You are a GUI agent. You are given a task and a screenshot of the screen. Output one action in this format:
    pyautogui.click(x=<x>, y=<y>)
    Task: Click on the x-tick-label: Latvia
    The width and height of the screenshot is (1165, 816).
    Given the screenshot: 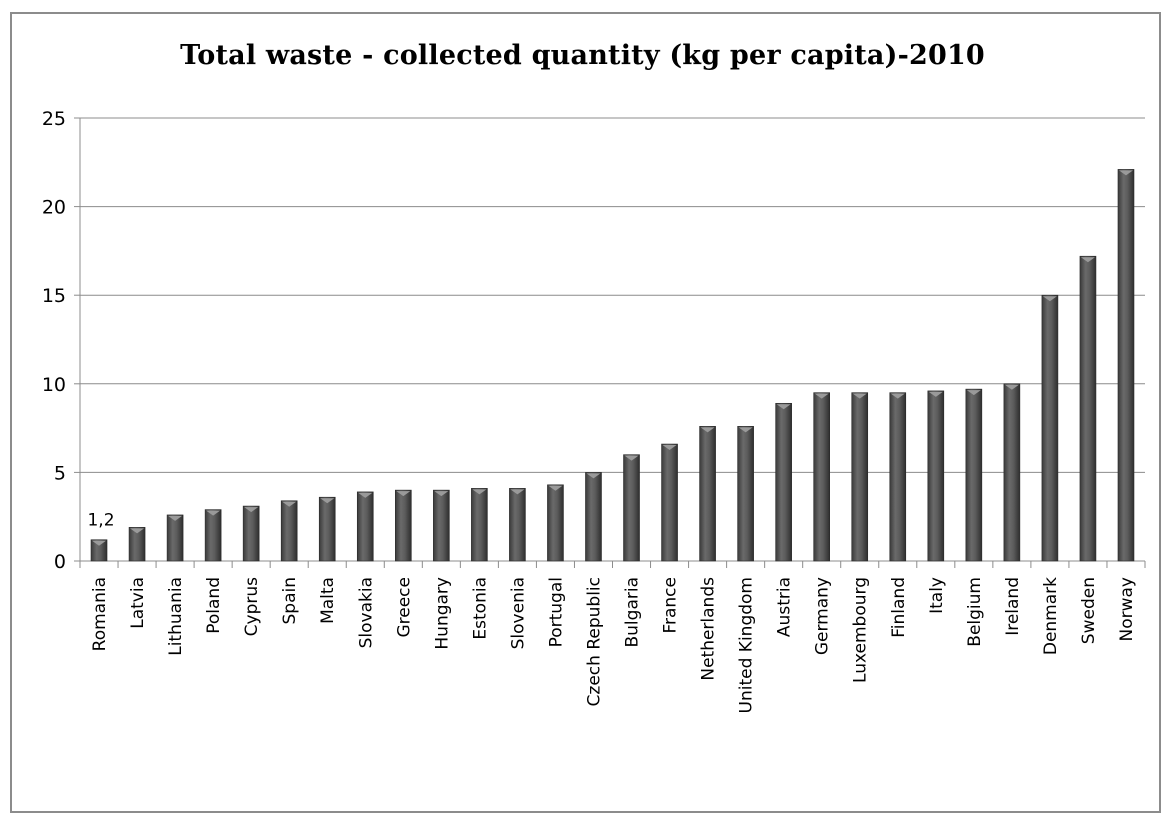 What is the action you would take?
    pyautogui.click(x=138, y=603)
    